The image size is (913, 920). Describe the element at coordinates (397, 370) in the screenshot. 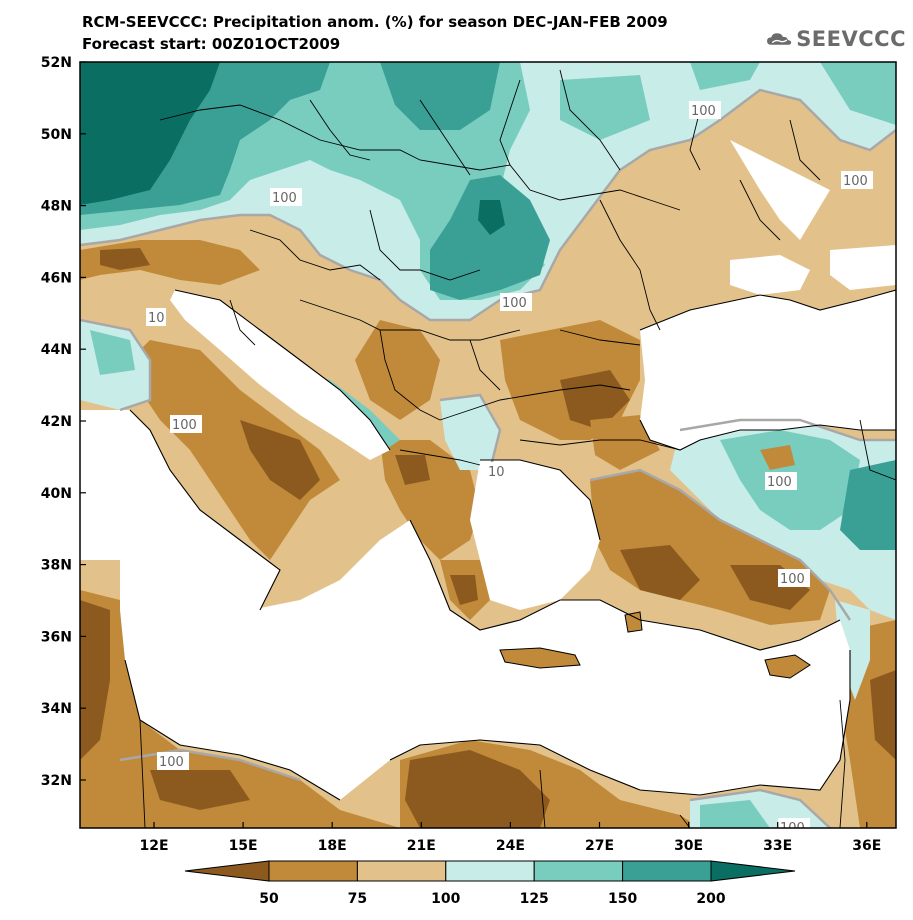

I see `dry-zone-bosnia` at that location.